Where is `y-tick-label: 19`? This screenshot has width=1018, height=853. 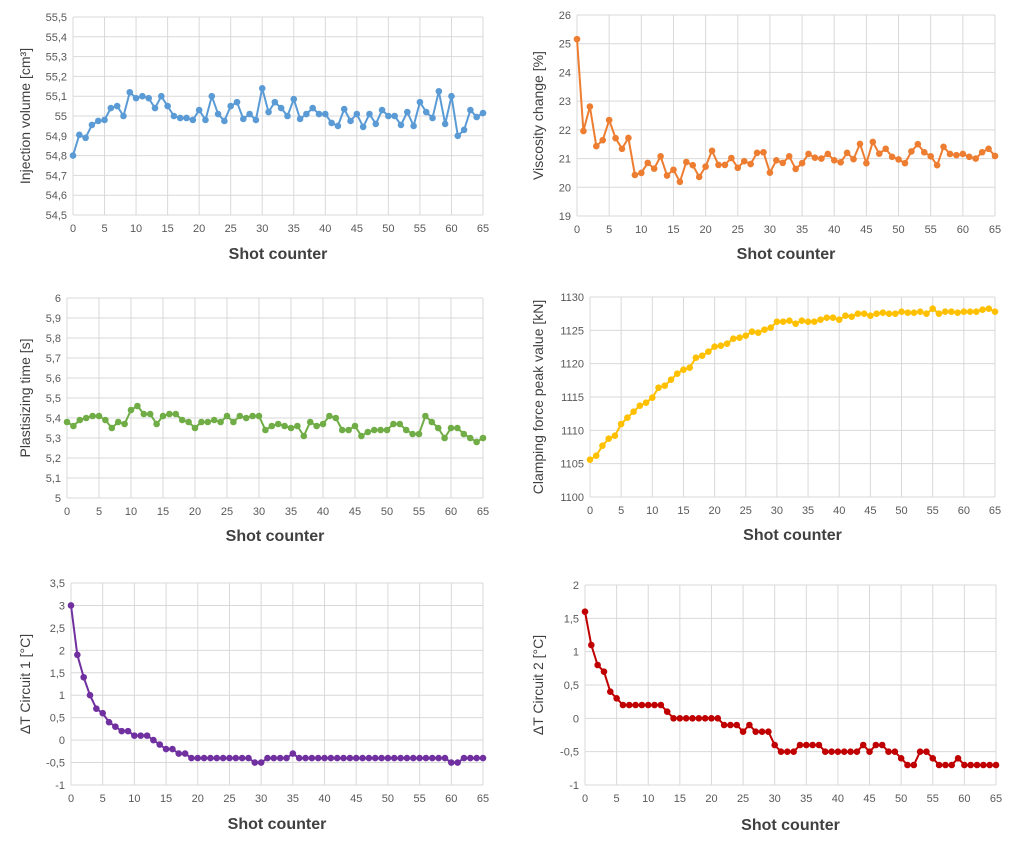
y-tick-label: 19 is located at coordinates (565, 217).